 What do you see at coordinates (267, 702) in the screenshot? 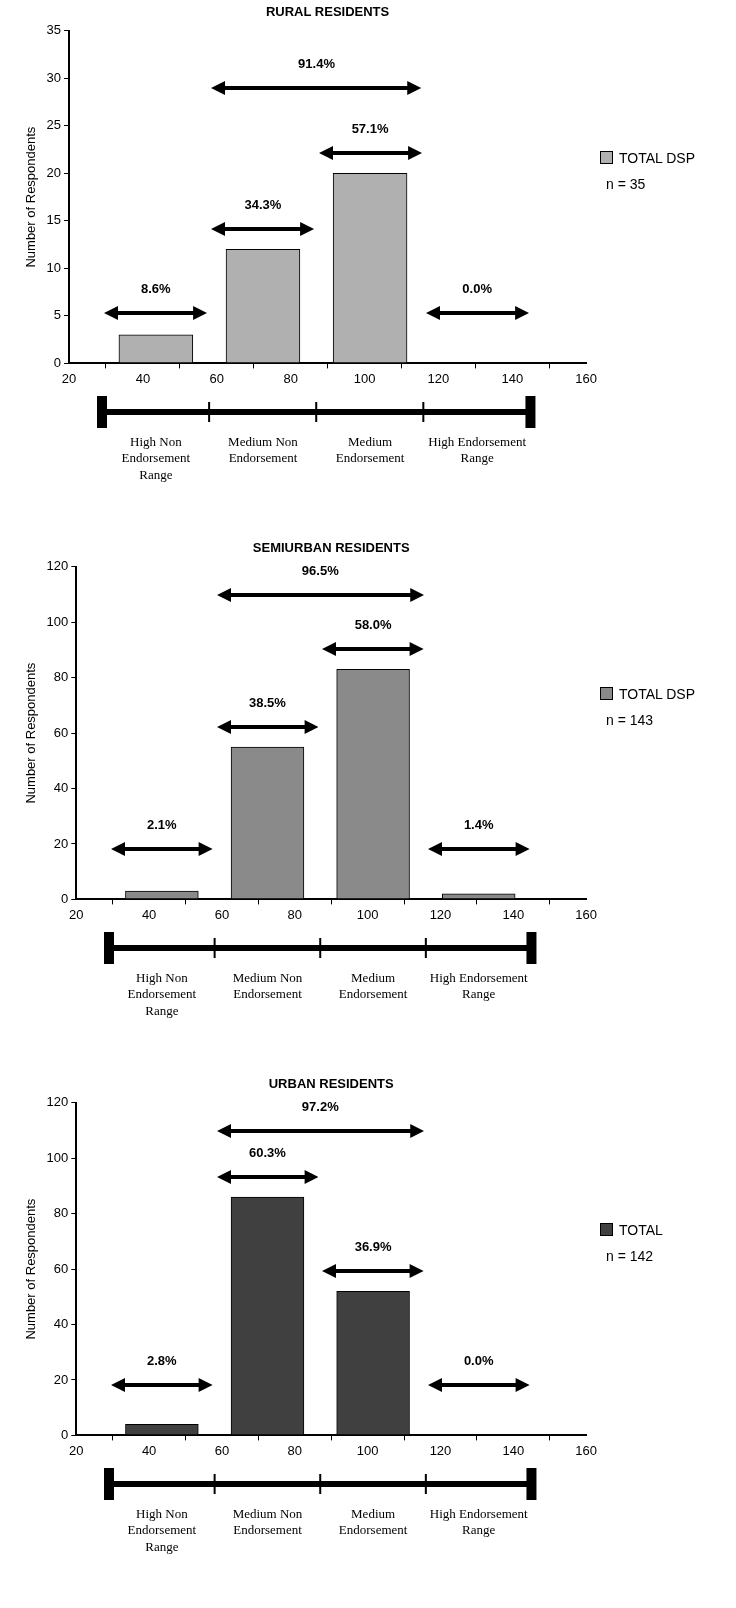
I see `annotation: 38.5%` at bounding box center [267, 702].